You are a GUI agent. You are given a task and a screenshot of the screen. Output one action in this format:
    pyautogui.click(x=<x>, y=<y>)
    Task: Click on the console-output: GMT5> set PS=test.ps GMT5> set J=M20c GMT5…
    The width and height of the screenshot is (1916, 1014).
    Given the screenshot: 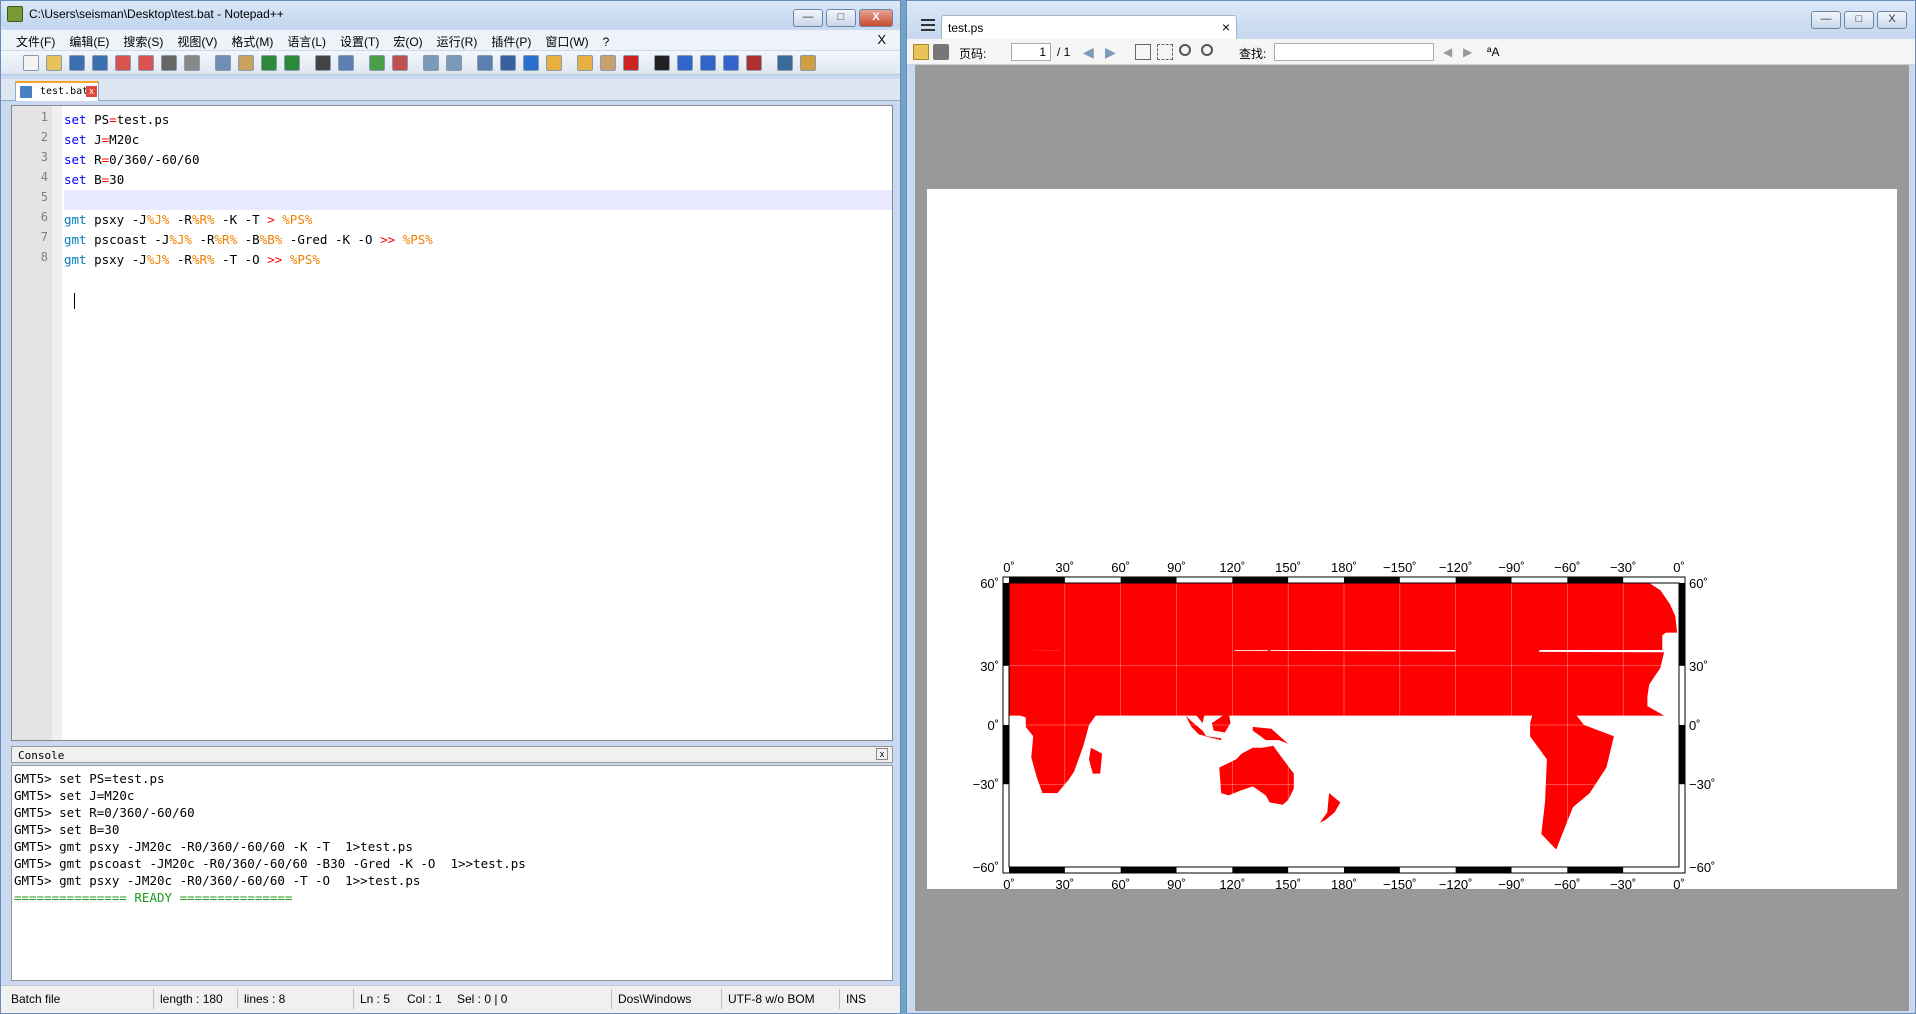 What is the action you would take?
    pyautogui.click(x=452, y=873)
    